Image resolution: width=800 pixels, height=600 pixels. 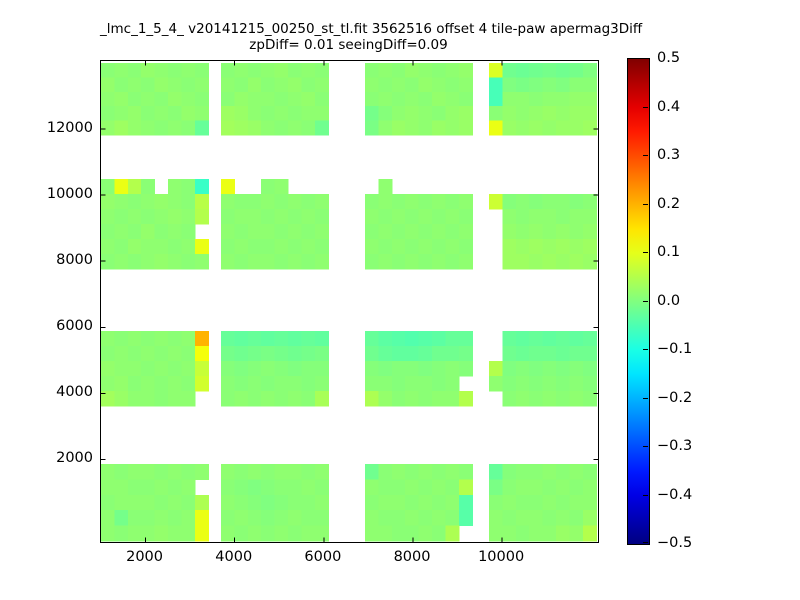 What do you see at coordinates (74, 260) in the screenshot?
I see `y-tick-label: 8000` at bounding box center [74, 260].